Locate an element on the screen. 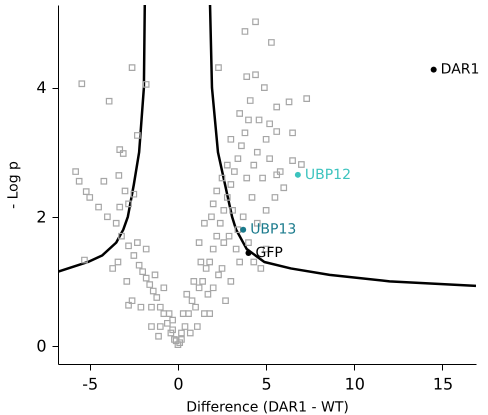  x-axis-title: Difference (DAR1 - WT) is located at coordinates (267, 407).